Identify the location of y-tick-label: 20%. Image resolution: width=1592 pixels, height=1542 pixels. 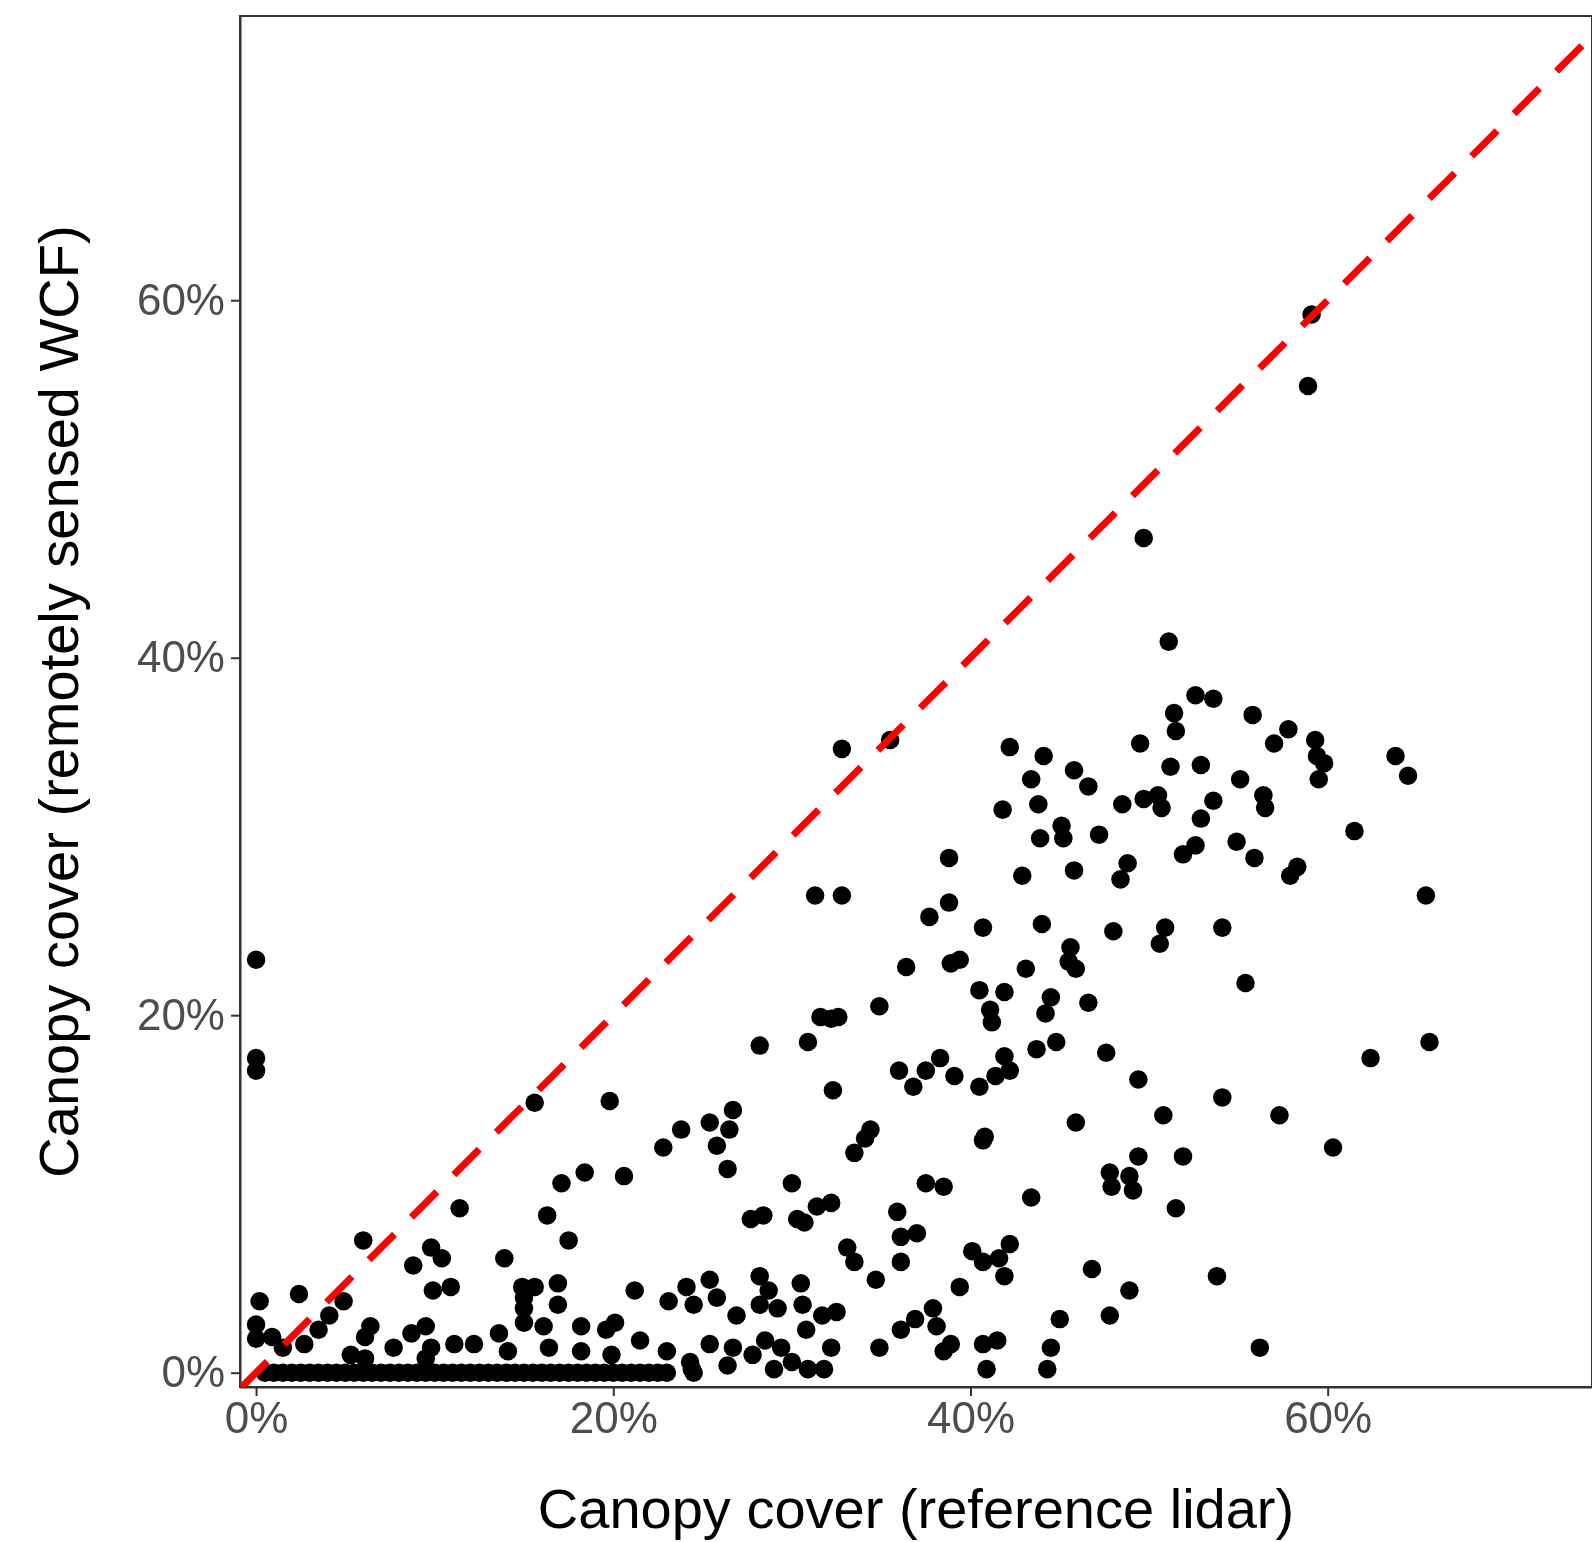
(180, 1014).